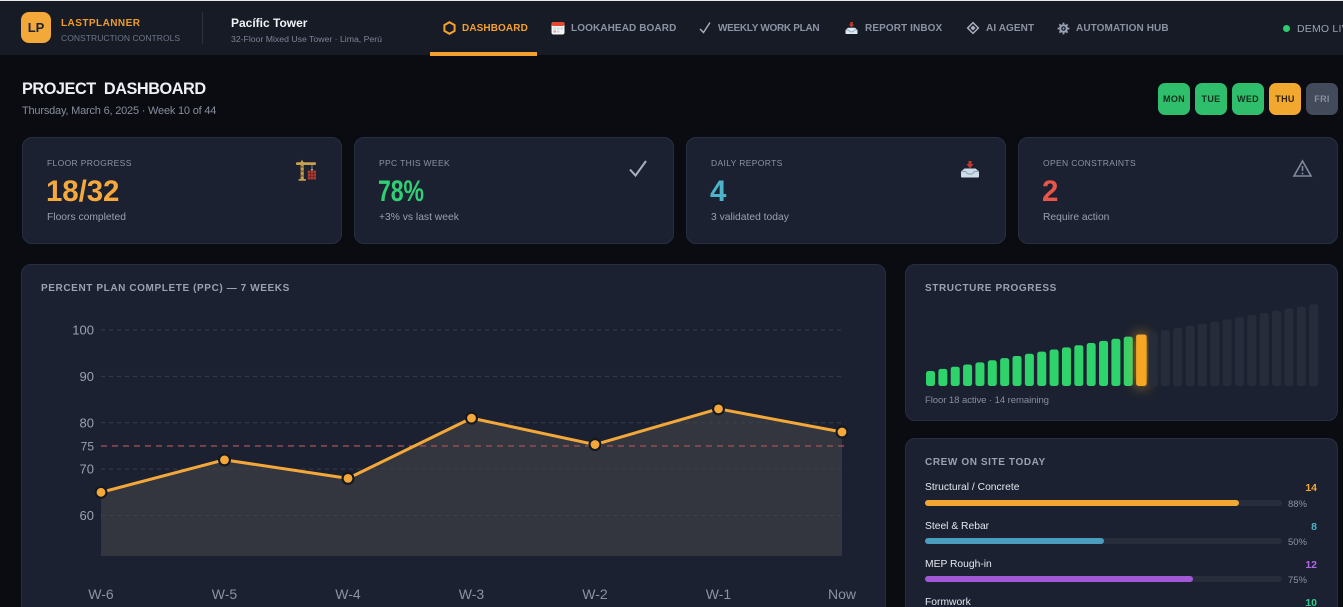  What do you see at coordinates (472, 594) in the screenshot?
I see `svg-text: W-3` at bounding box center [472, 594].